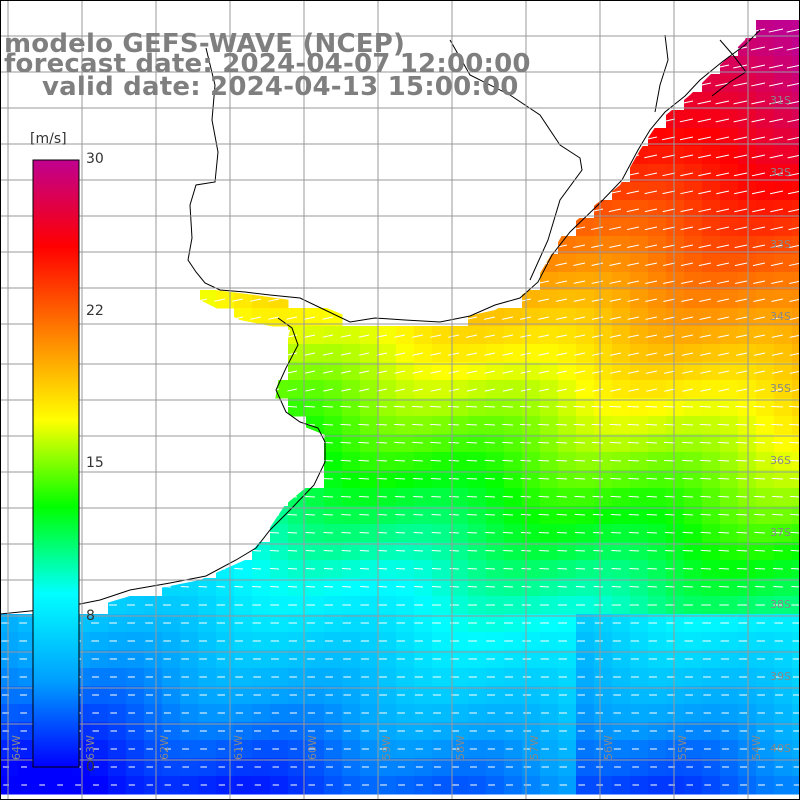 The width and height of the screenshot is (800, 800). Describe the element at coordinates (48, 139) in the screenshot. I see `colorbar-unit: [m/s]` at that location.